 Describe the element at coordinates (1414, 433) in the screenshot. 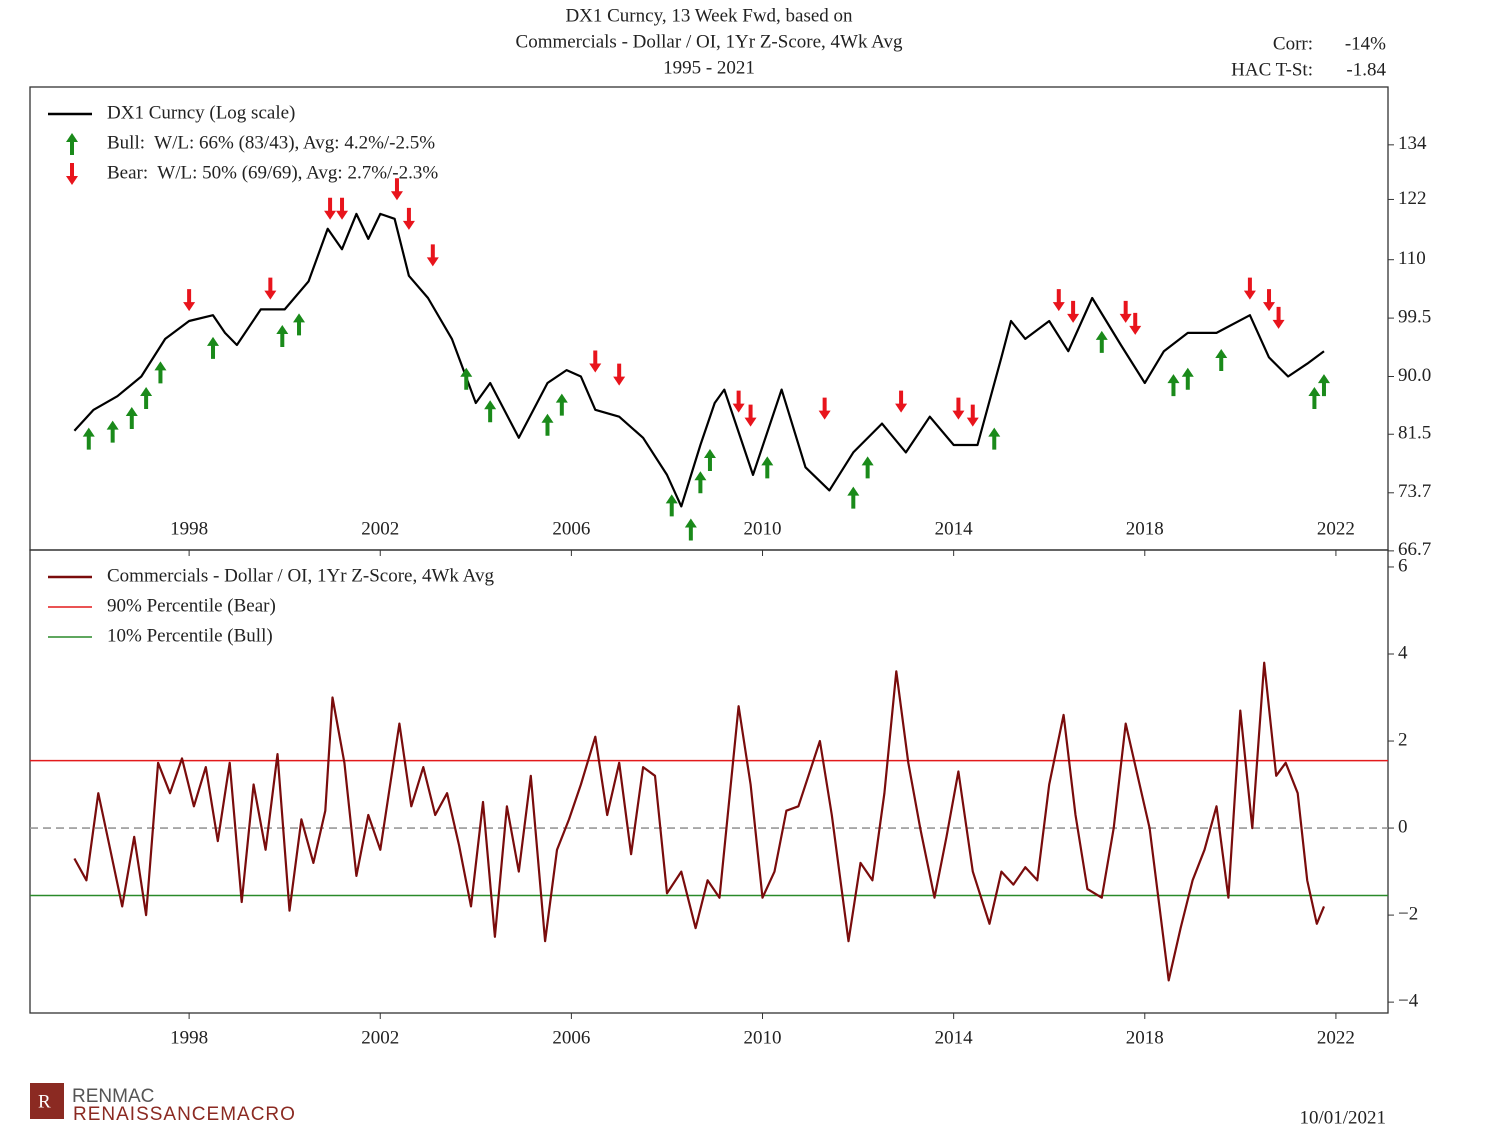

I see `y-tick-label: 81.5` at that location.